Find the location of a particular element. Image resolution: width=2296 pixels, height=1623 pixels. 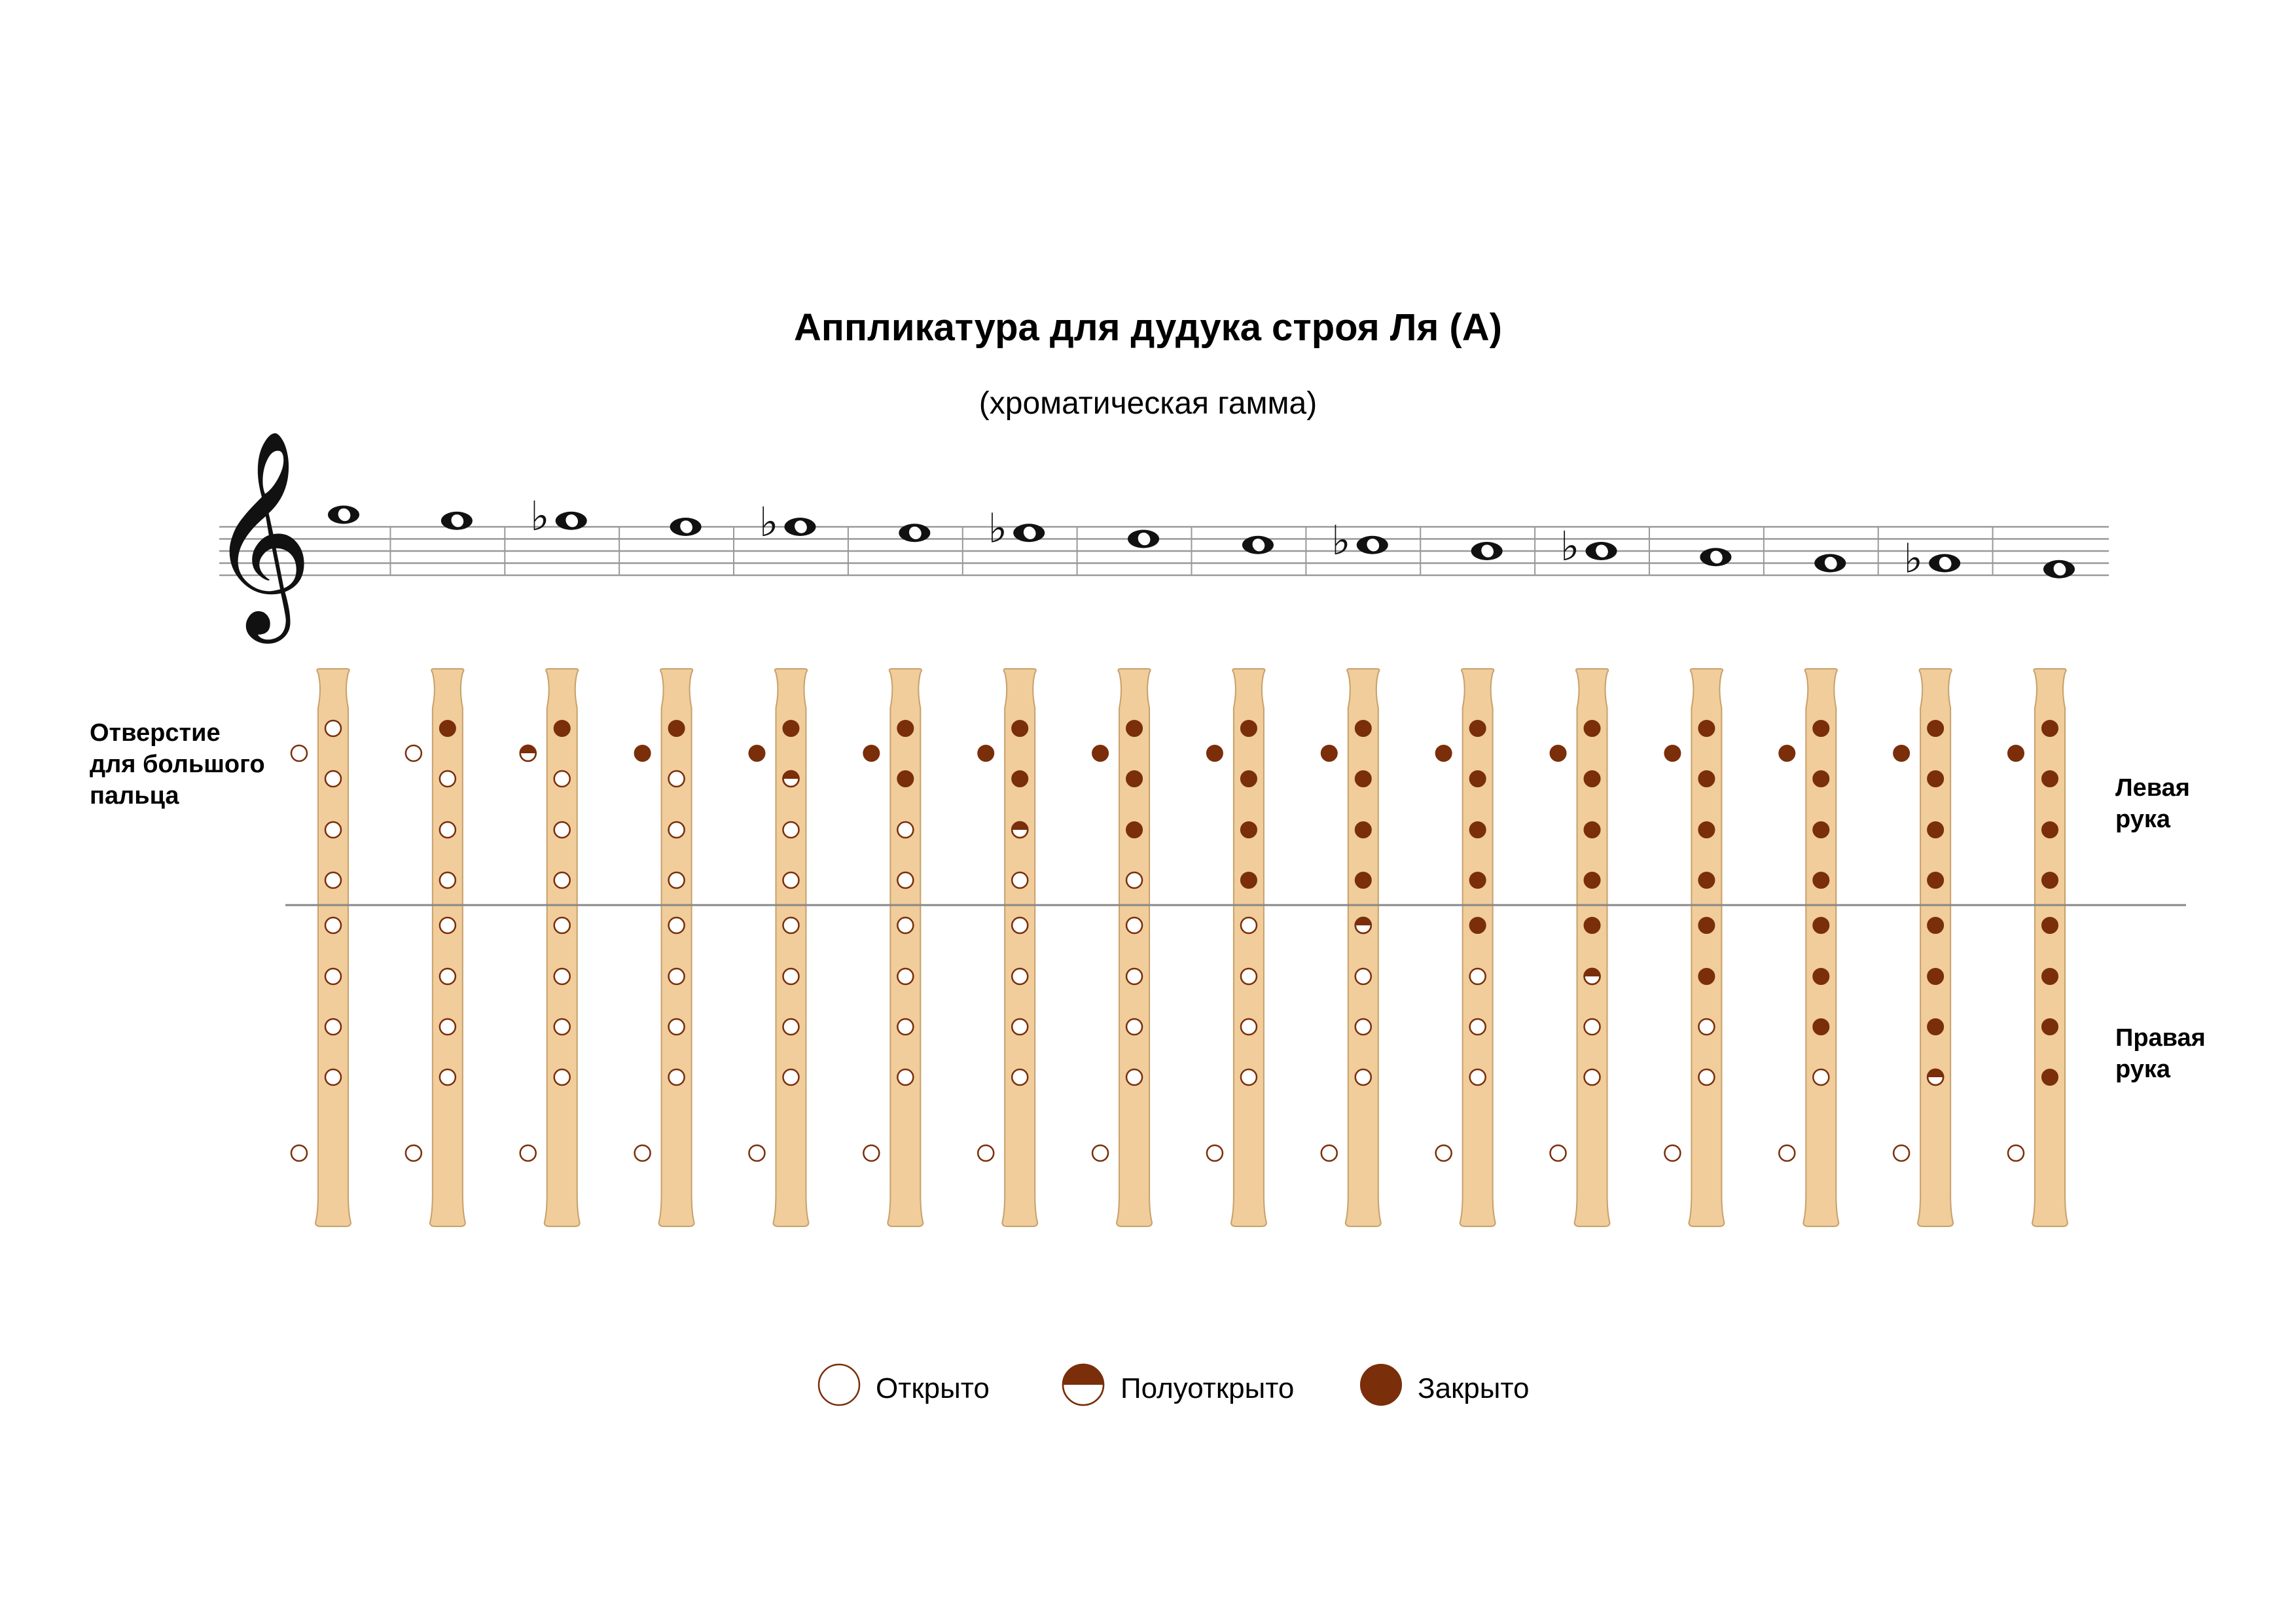

legend-item-open: Открыто is located at coordinates (903, 1384).